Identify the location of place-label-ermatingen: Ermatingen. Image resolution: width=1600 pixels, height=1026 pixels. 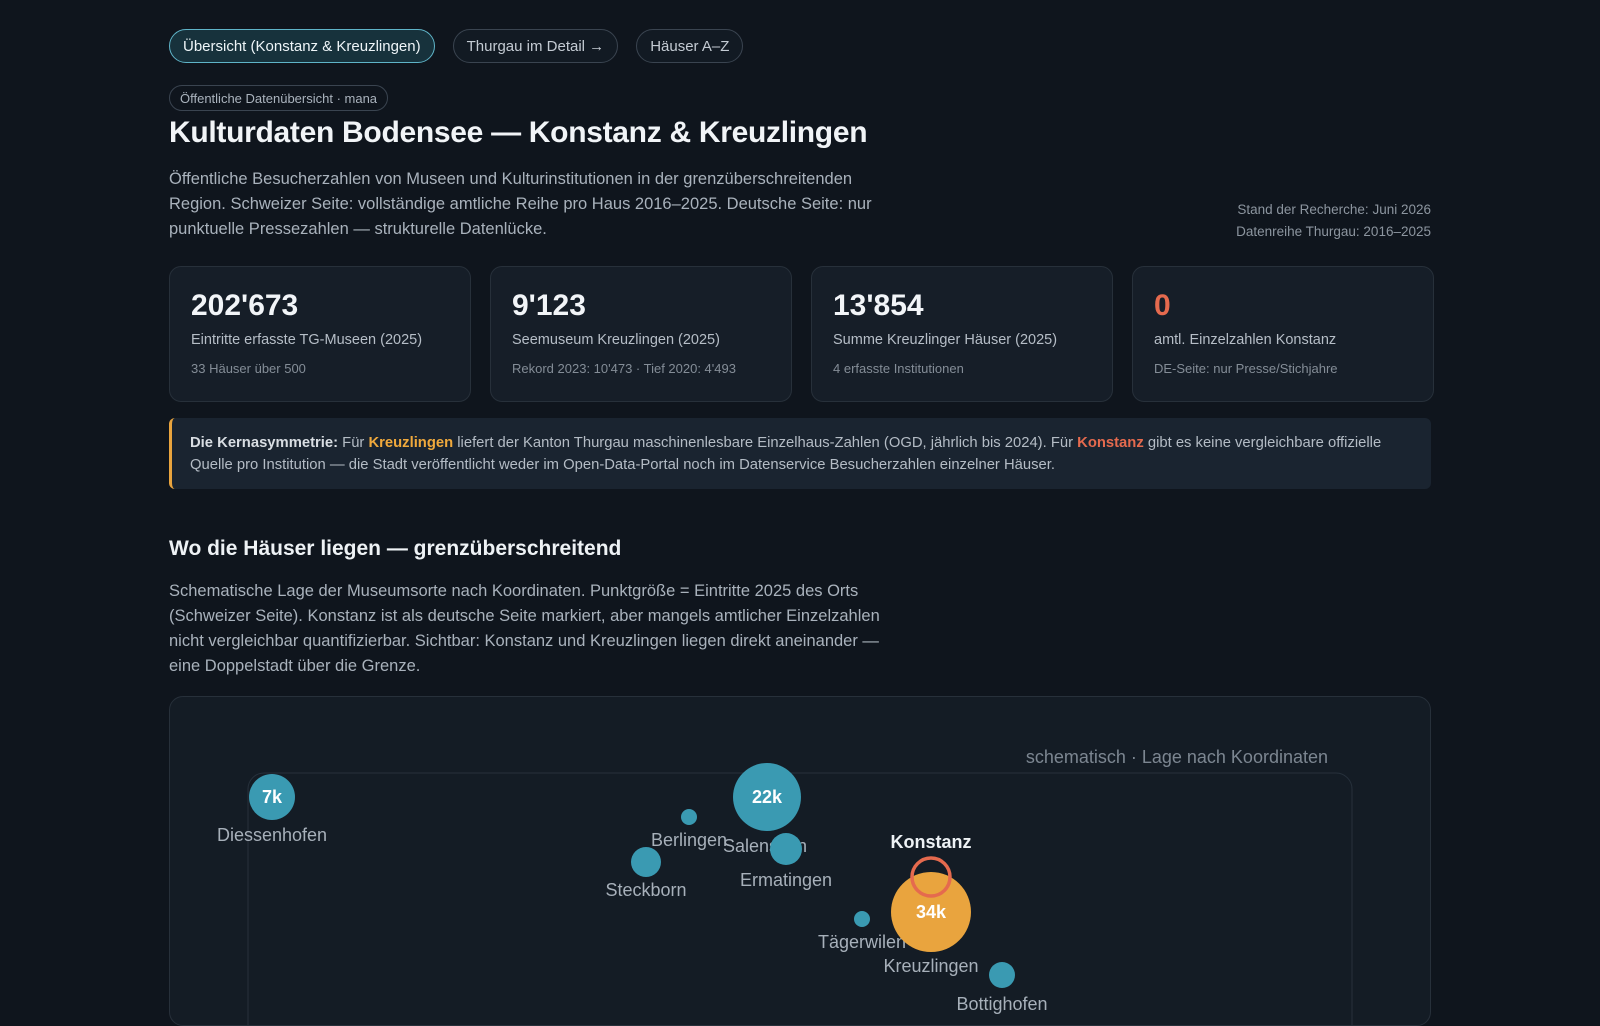
(786, 880).